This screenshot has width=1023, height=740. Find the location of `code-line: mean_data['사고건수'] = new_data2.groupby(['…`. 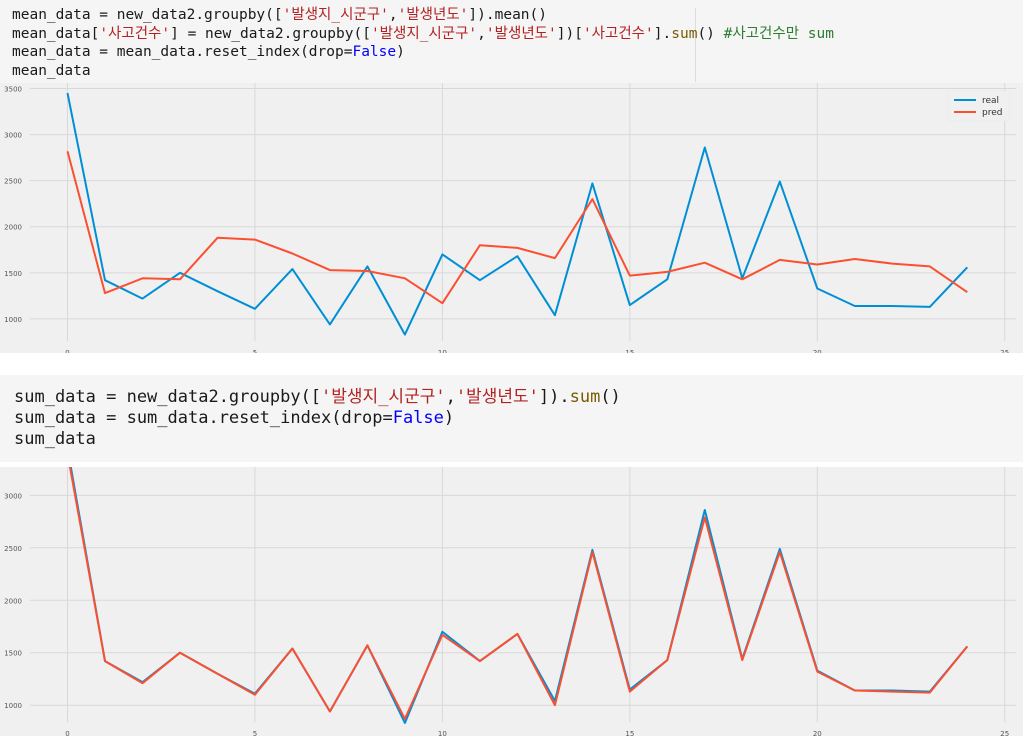

code-line: mean_data['사고건수'] = new_data2.groupby(['… is located at coordinates (423, 34).